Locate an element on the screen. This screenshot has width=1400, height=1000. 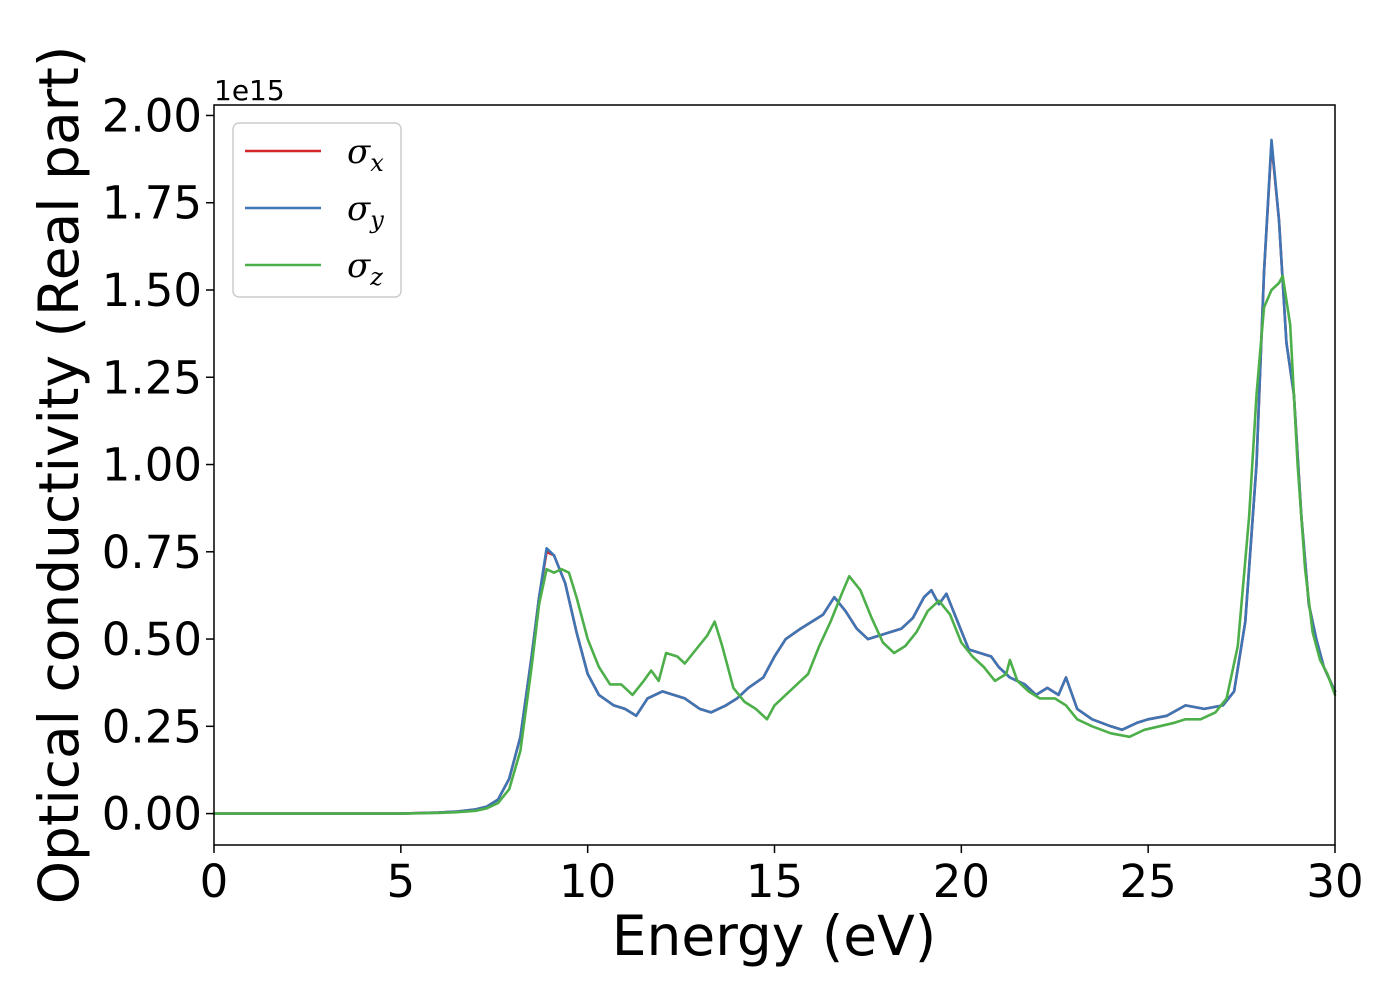
y-offset-label: 1e15 is located at coordinates (249, 90).